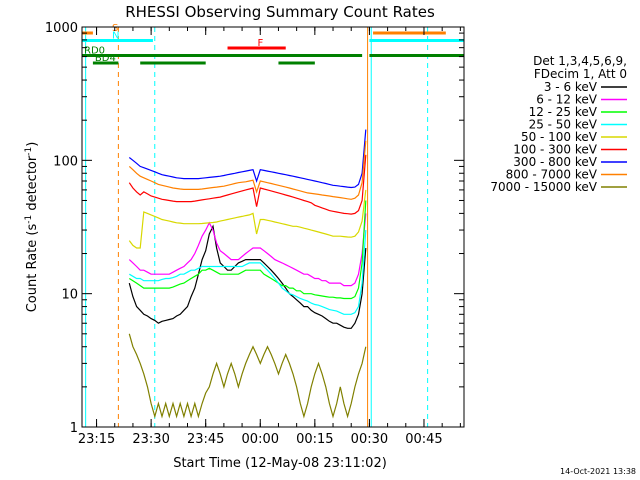 Image resolution: width=640 pixels, height=480 pixels. Describe the element at coordinates (559, 137) in the screenshot. I see `legend-entry-label: 50 - 100 keV` at that location.